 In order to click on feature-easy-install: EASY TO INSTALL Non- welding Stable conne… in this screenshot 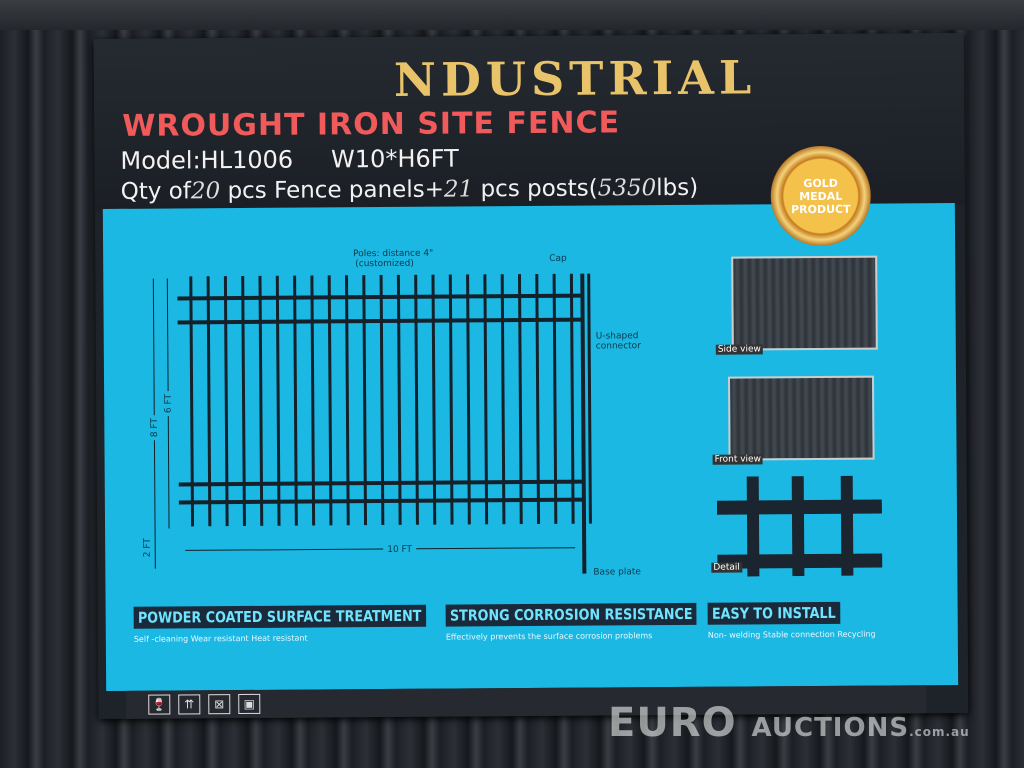, I will do `click(791, 620)`.